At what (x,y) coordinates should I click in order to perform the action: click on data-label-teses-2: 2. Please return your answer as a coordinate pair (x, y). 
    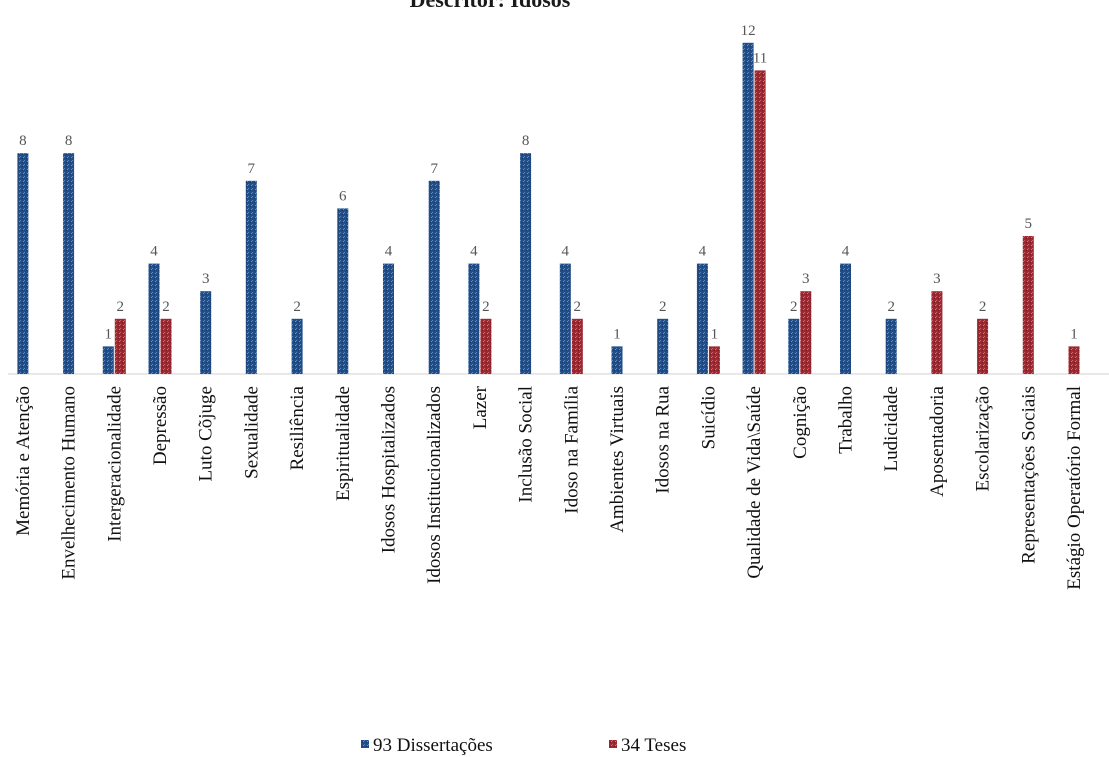
    Looking at the image, I should click on (121, 307).